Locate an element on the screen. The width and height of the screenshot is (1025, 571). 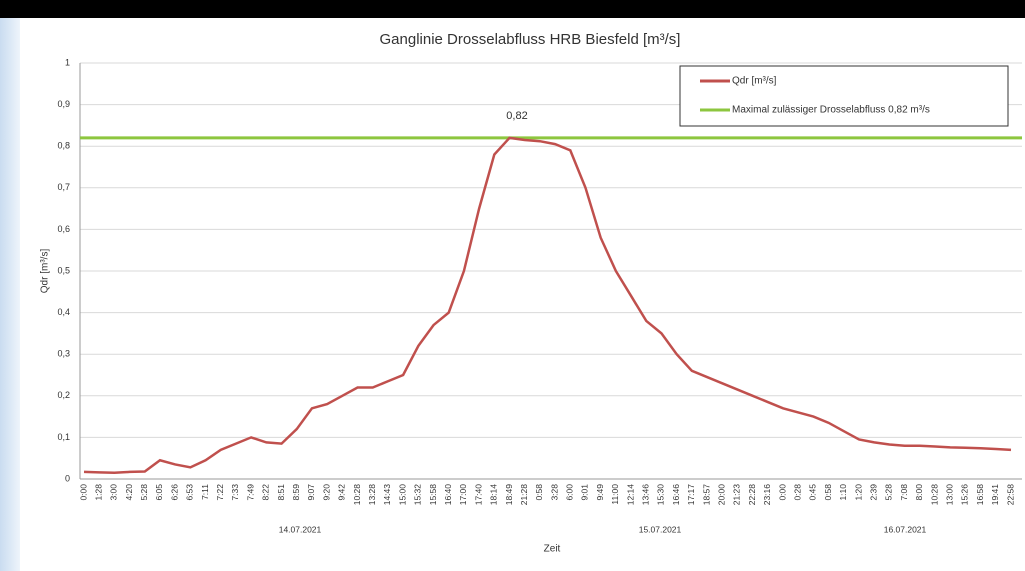
x-tick-label: 18:49 is located at coordinates (509, 495).